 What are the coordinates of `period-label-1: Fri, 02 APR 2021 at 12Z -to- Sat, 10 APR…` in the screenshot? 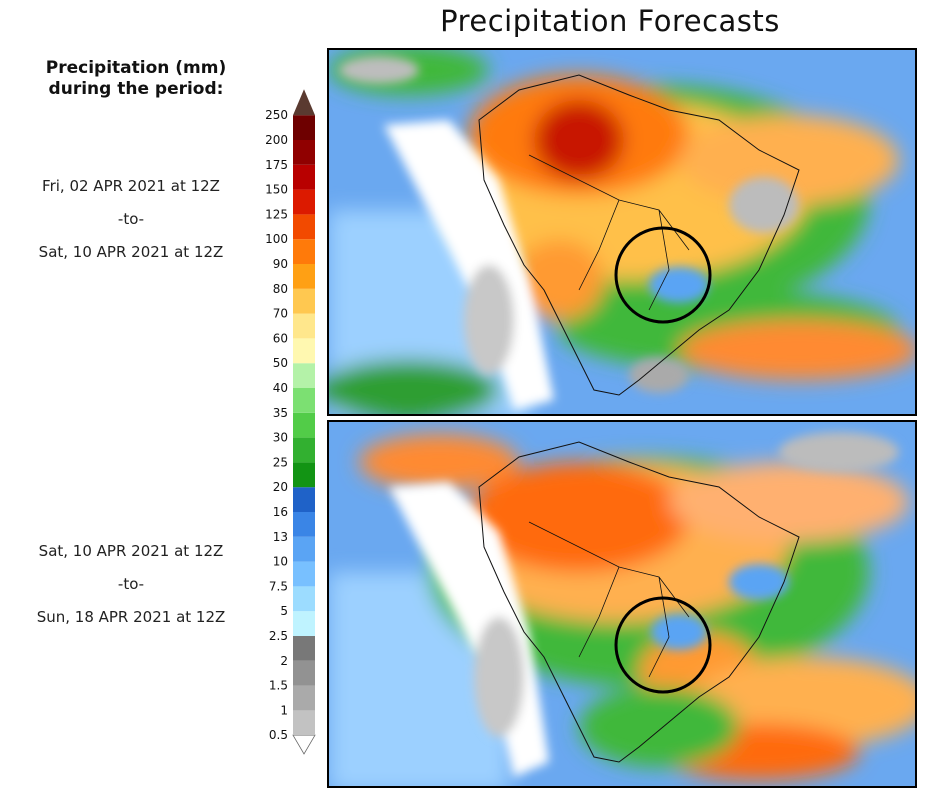 It's located at (131, 219).